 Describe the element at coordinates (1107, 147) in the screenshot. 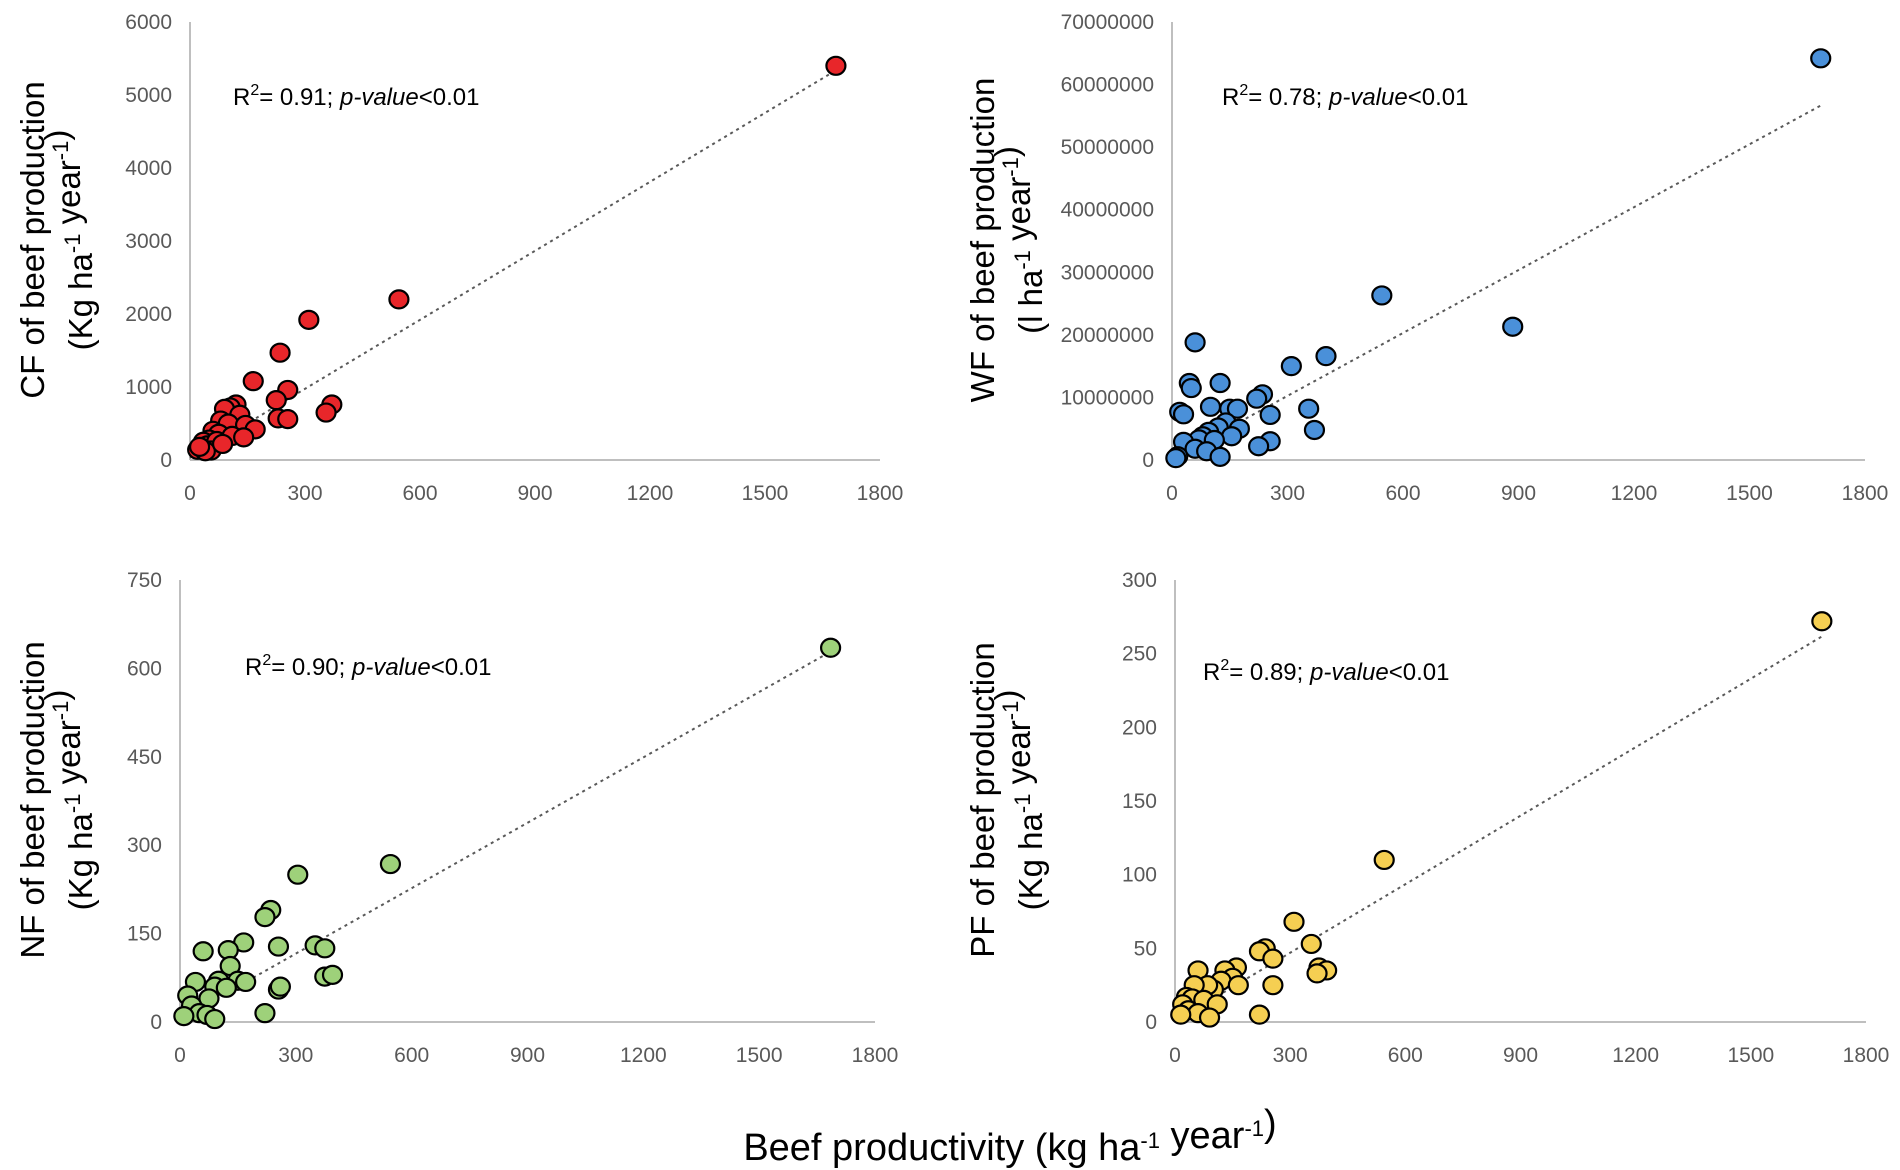

I see `y-tick-label: 50000000` at that location.